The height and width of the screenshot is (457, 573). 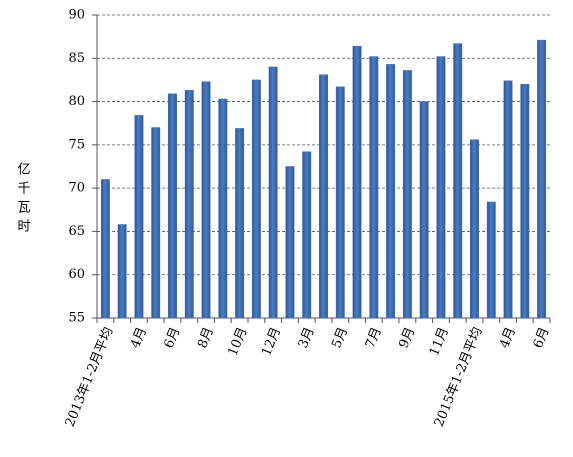 I want to click on y-tick-label: 80, so click(x=76, y=101).